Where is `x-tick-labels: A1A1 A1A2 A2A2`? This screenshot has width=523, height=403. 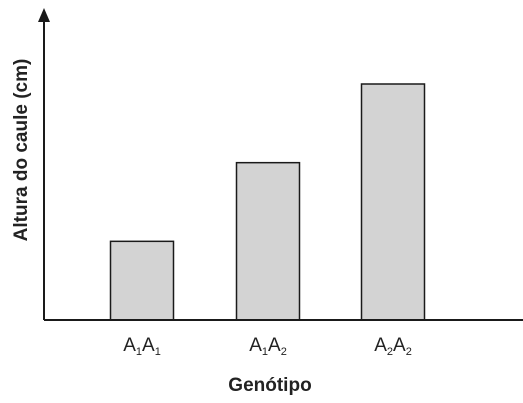
x-tick-labels: A1A1 A1A2 A2A2 is located at coordinates (267, 346).